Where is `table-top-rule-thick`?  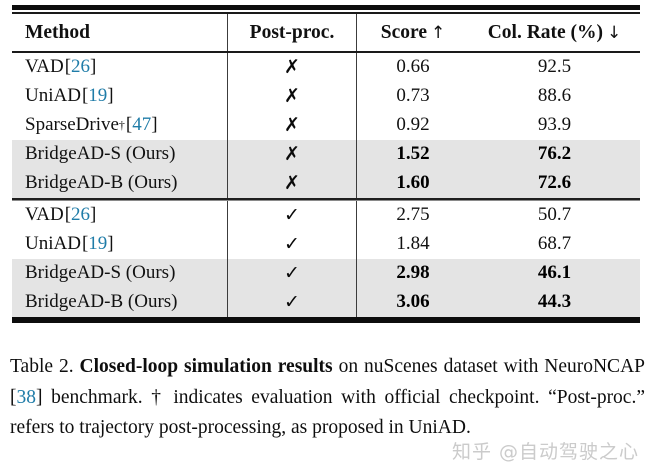 table-top-rule-thick is located at coordinates (326, 7).